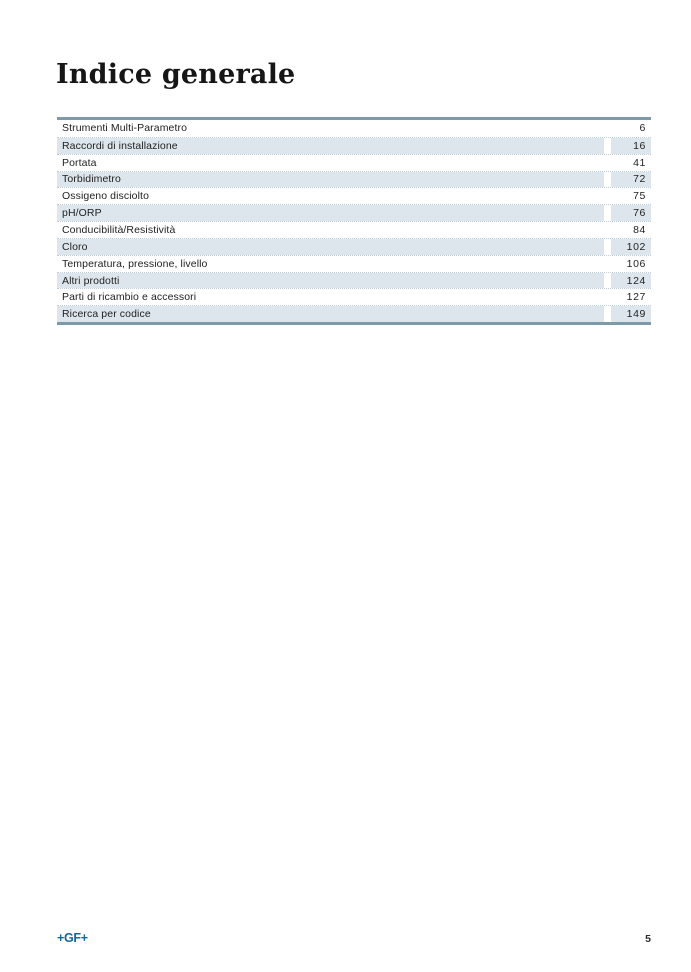  What do you see at coordinates (354, 128) in the screenshot?
I see `toc-row: Strumenti Multi-Parametro 6` at bounding box center [354, 128].